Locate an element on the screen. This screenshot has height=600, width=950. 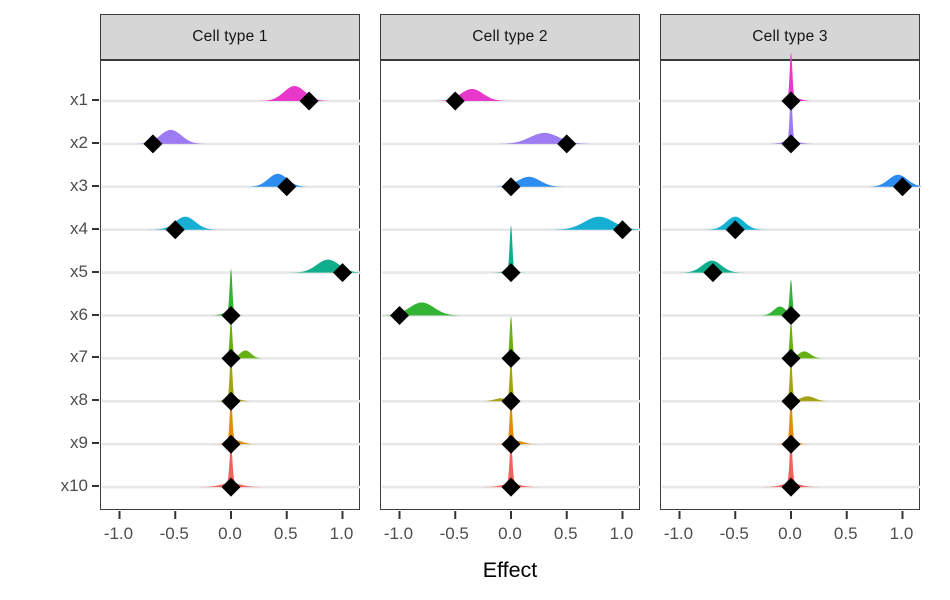
facet-strip: Cell type 1 is located at coordinates (230, 37).